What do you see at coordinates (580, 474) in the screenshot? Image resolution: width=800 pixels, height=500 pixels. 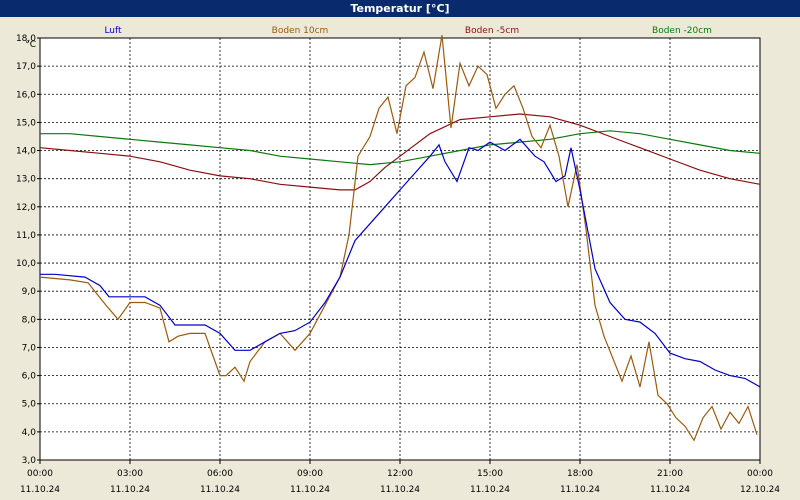 I see `x-tick-time: 18:00` at bounding box center [580, 474].